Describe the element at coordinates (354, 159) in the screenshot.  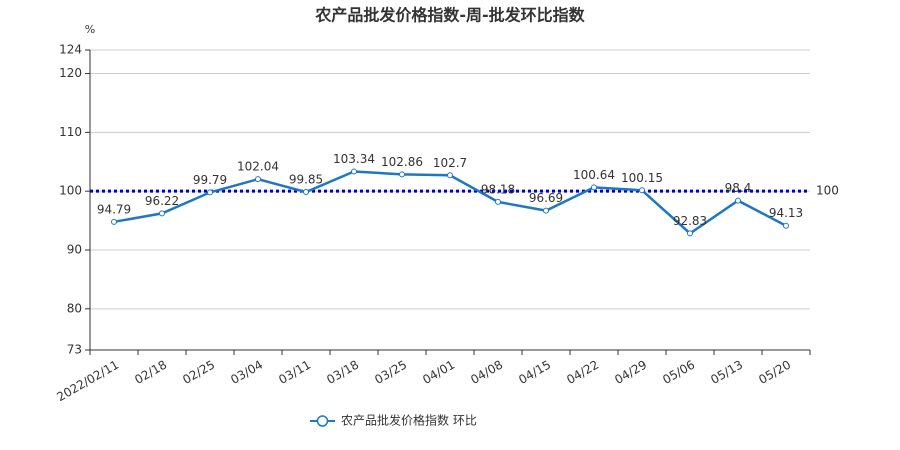
I see `data-label: 103.34` at that location.